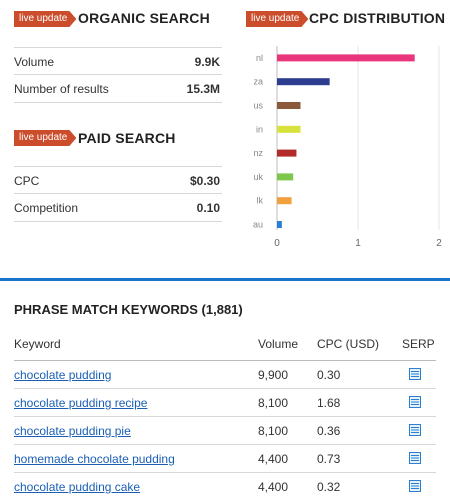  I want to click on category-label: lk, so click(260, 201).